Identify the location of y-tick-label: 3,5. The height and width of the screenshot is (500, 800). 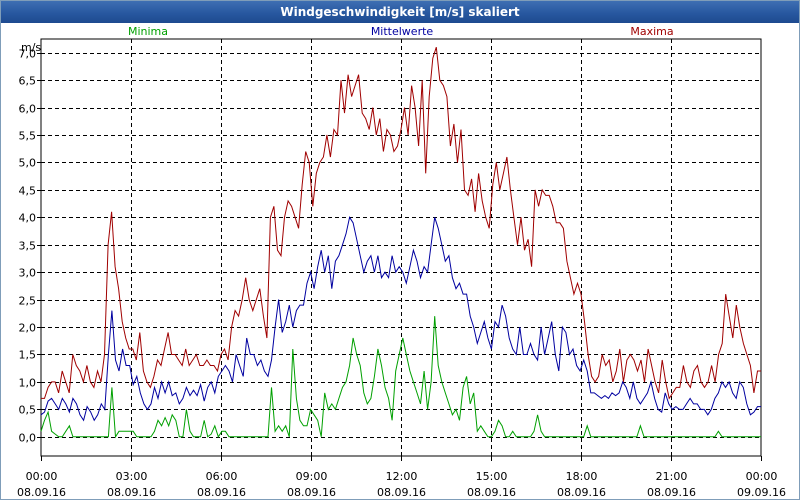
(28, 246).